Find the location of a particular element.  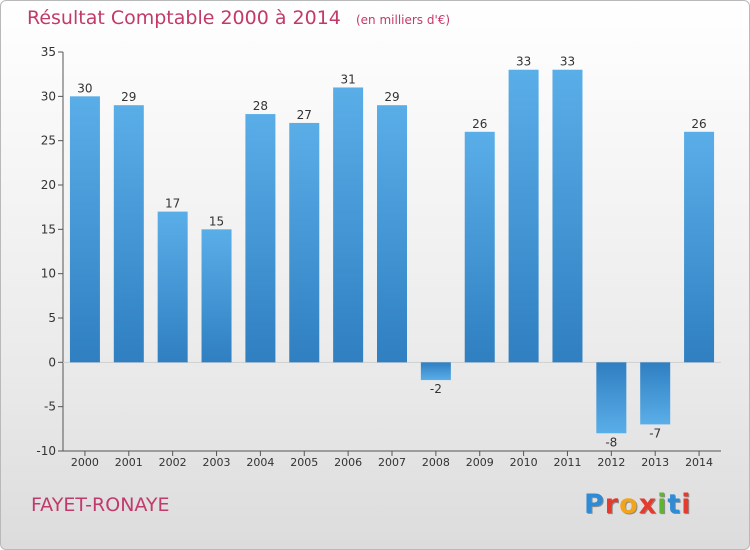

x-tick-label: 2013 is located at coordinates (655, 462).